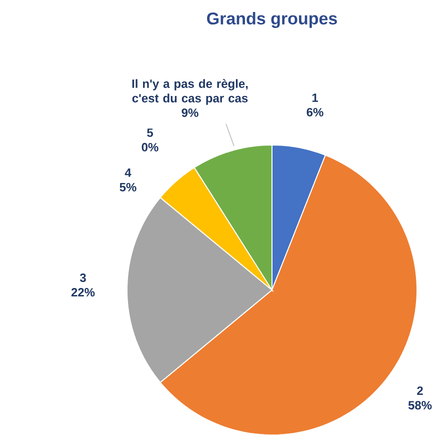 Image resolution: width=437 pixels, height=435 pixels. What do you see at coordinates (83, 292) in the screenshot?
I see `data-label: 22%` at bounding box center [83, 292].